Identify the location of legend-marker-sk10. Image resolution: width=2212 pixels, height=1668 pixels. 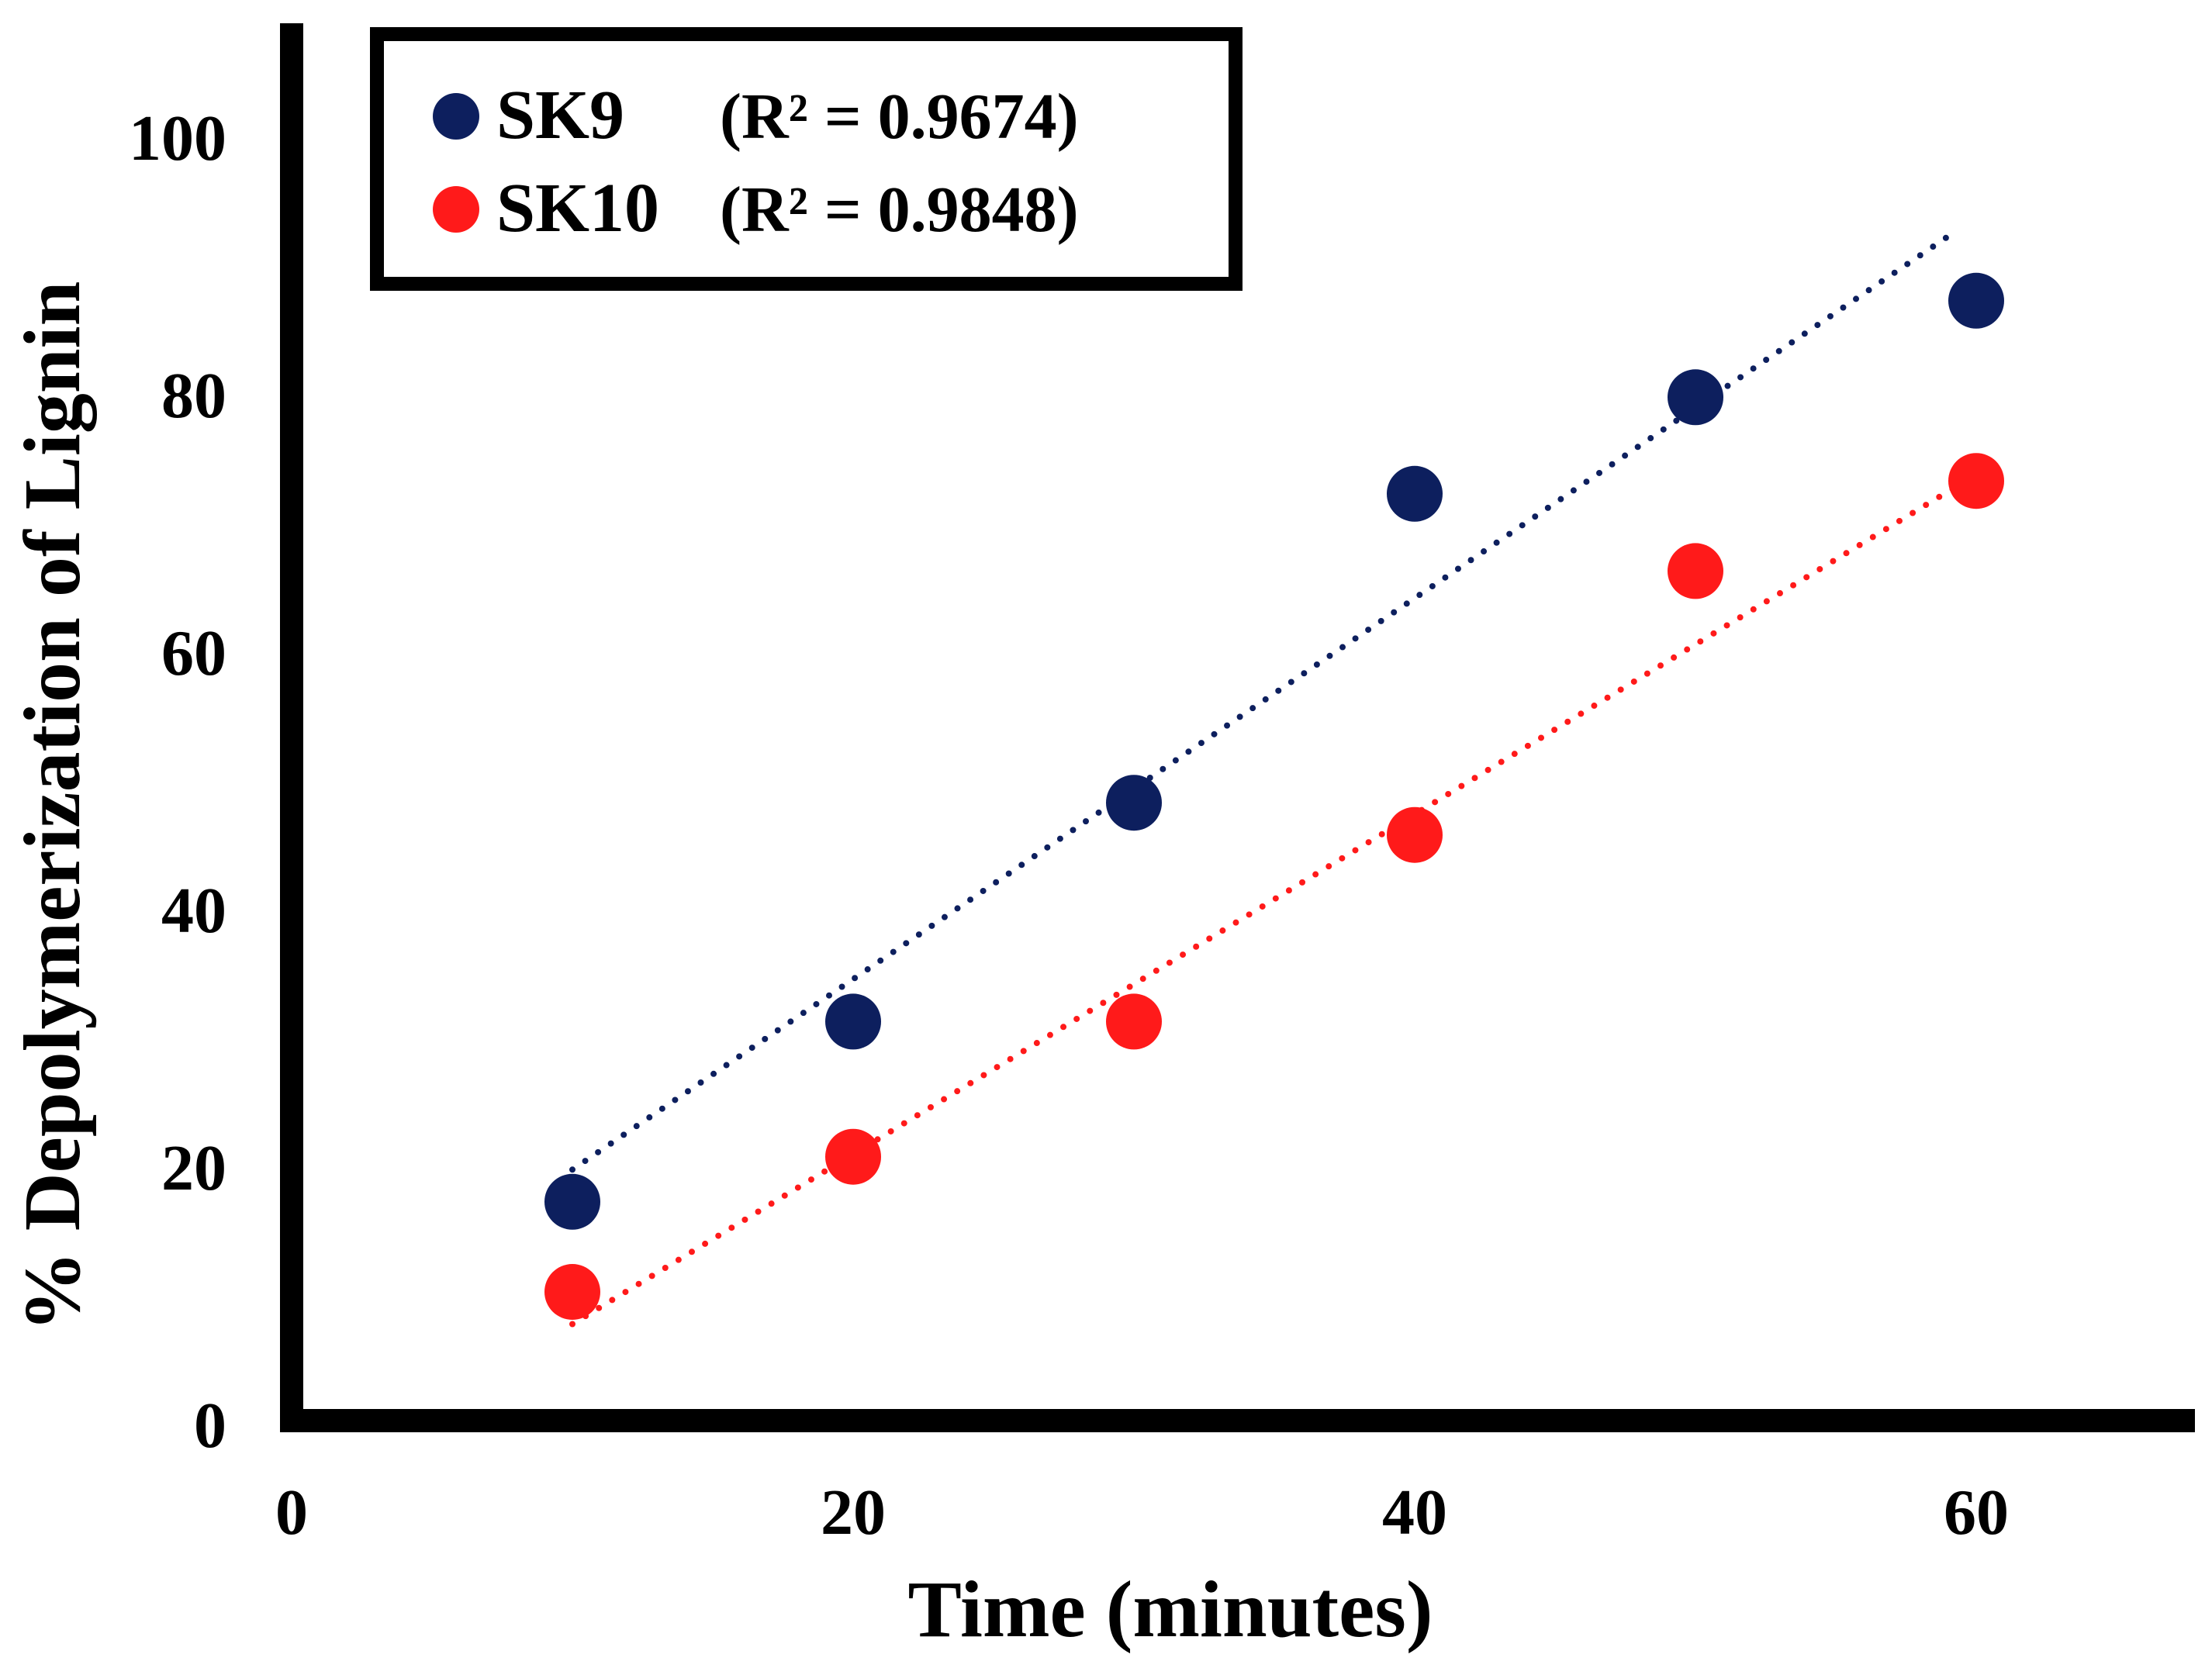
(456, 209).